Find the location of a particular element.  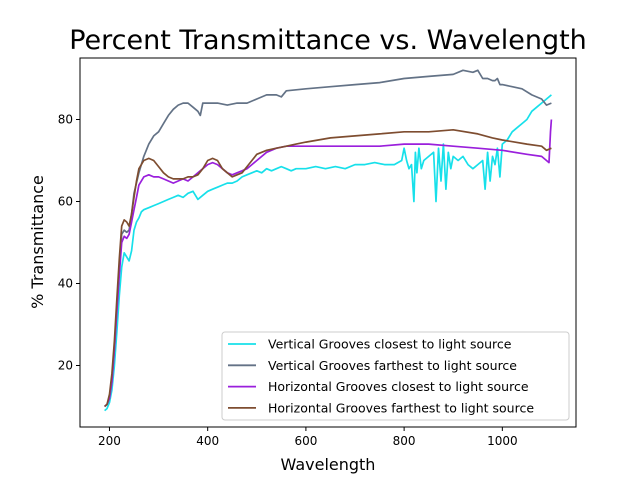

y-tick-label: 80 is located at coordinates (65, 120).